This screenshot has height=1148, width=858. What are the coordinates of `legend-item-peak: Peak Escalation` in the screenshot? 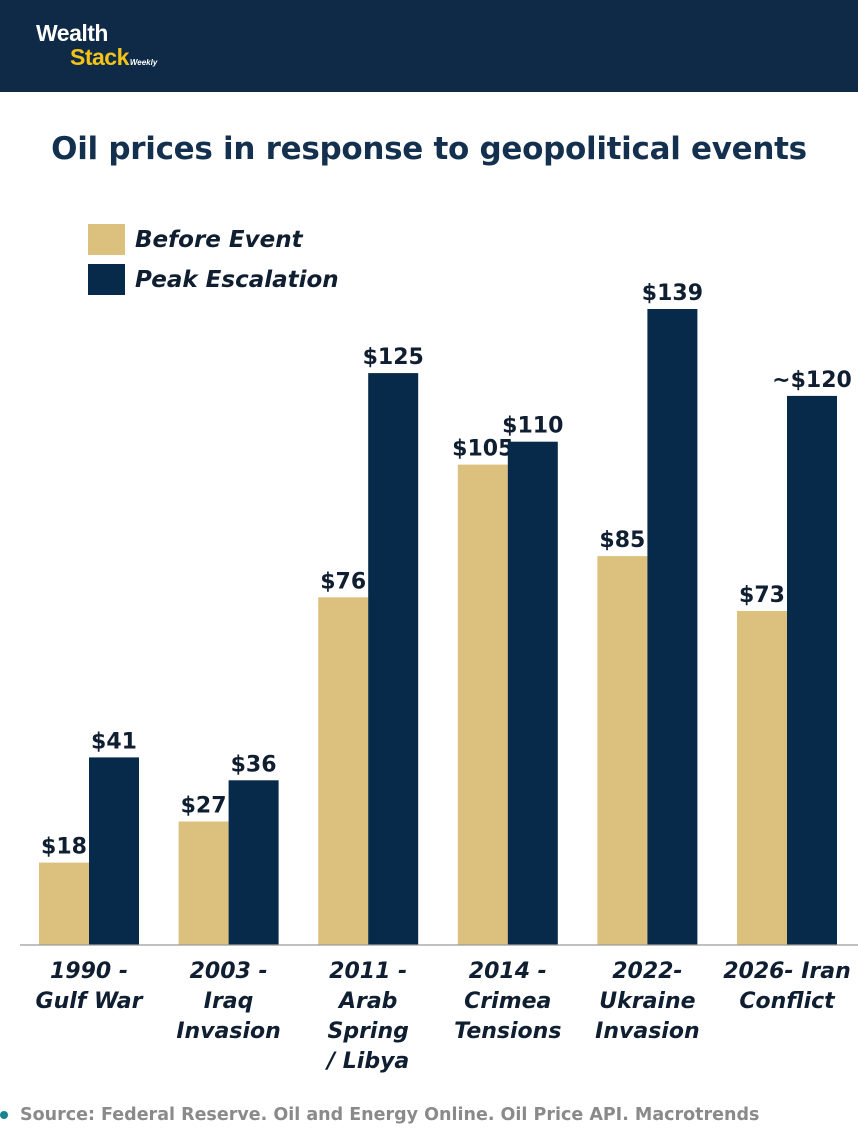 It's located at (213, 279).